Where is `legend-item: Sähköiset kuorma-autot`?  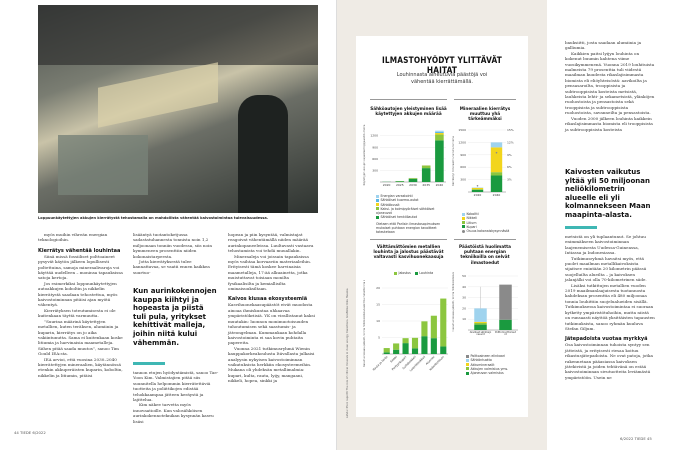
legend-item: Sähköiset kuorma-autot is located at coordinates (412, 200).